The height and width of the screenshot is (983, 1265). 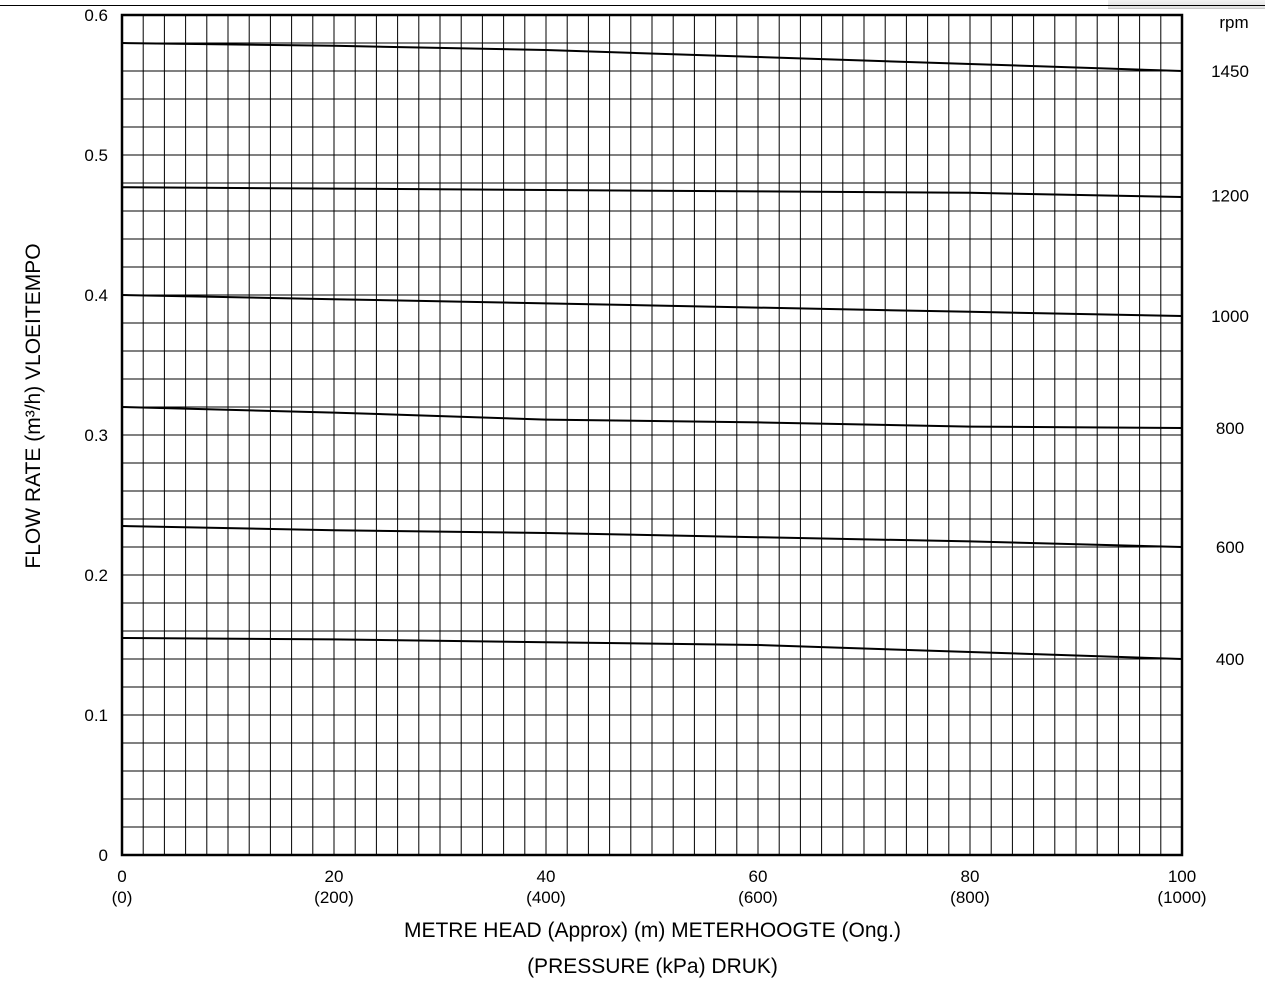 I want to click on x-tick-label-secondary: (800), so click(x=970, y=897).